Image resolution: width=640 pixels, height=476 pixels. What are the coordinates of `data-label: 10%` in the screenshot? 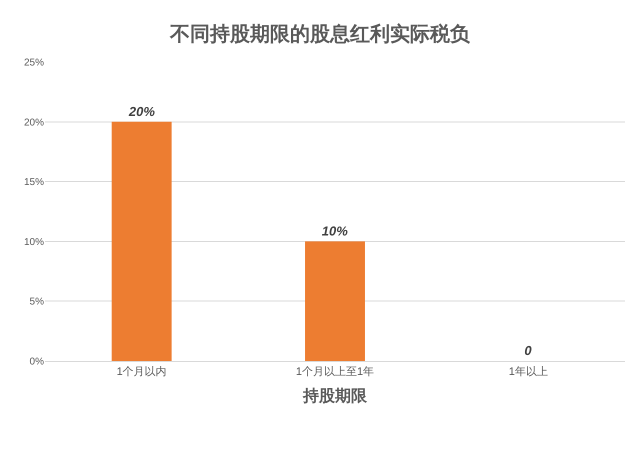 It's located at (335, 230).